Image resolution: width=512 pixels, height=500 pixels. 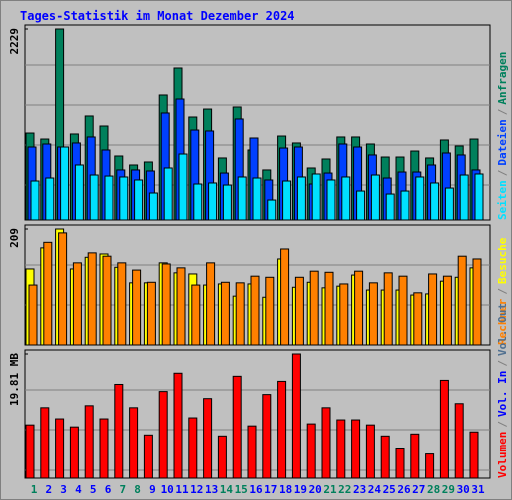 What do you see at coordinates (93, 489) in the screenshot?
I see `x-tick-label: 5` at bounding box center [93, 489].